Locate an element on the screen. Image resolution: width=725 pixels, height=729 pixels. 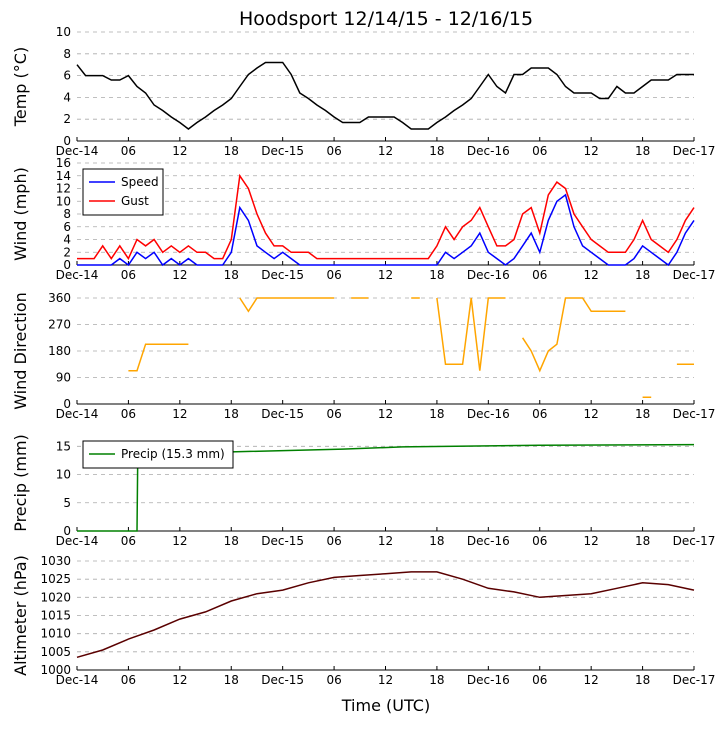
y-tick-label: 5 is located at coordinates (67, 503).